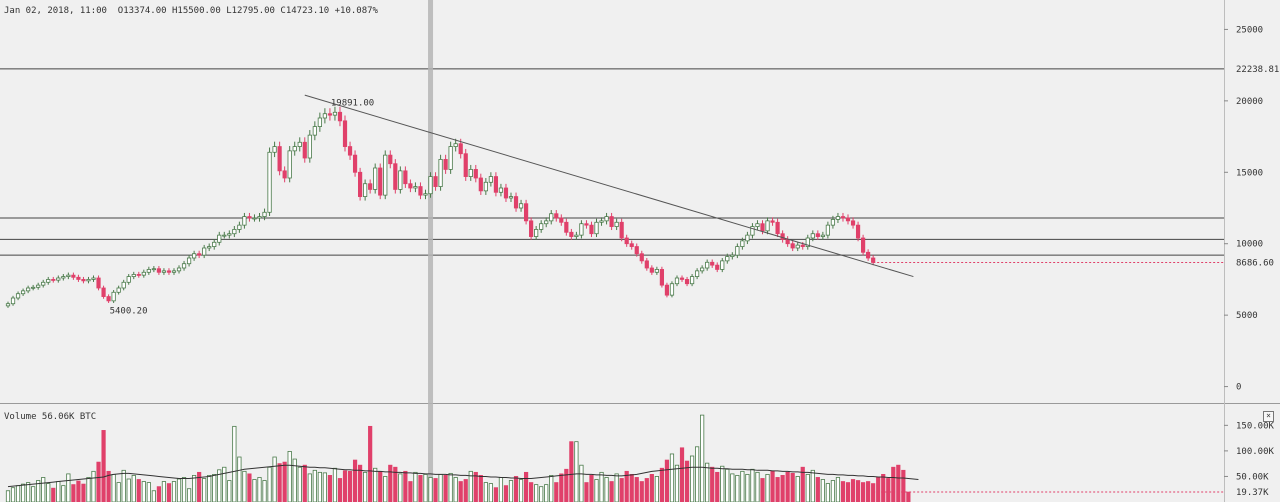 The height and width of the screenshot is (502, 1280). I want to click on current-volume-label: 19.37K, so click(1252, 493).